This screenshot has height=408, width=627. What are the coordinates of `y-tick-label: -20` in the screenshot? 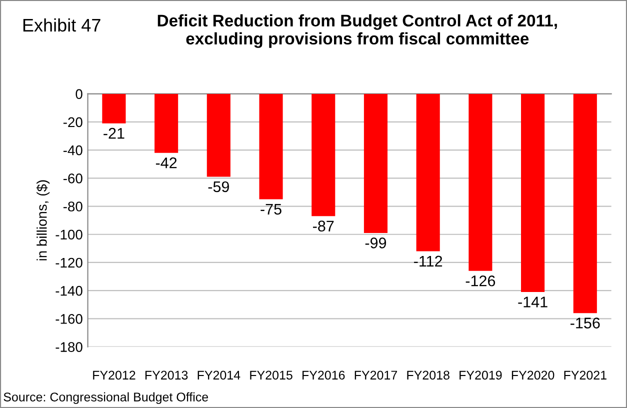 It's located at (72, 122).